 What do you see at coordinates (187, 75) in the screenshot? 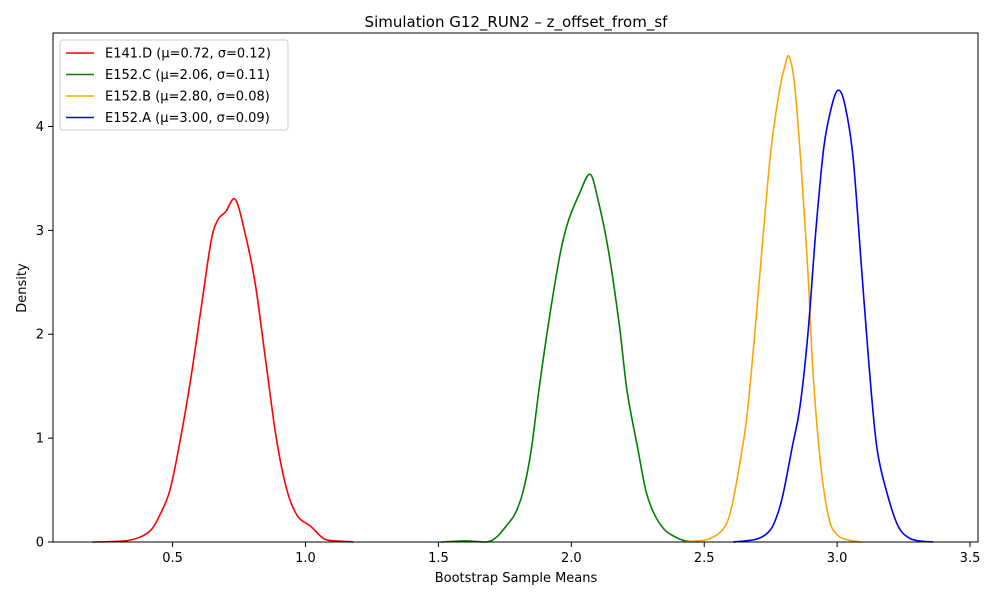
I see `legend-label-2: E152.C (μ=2.06, σ=0.11)` at bounding box center [187, 75].